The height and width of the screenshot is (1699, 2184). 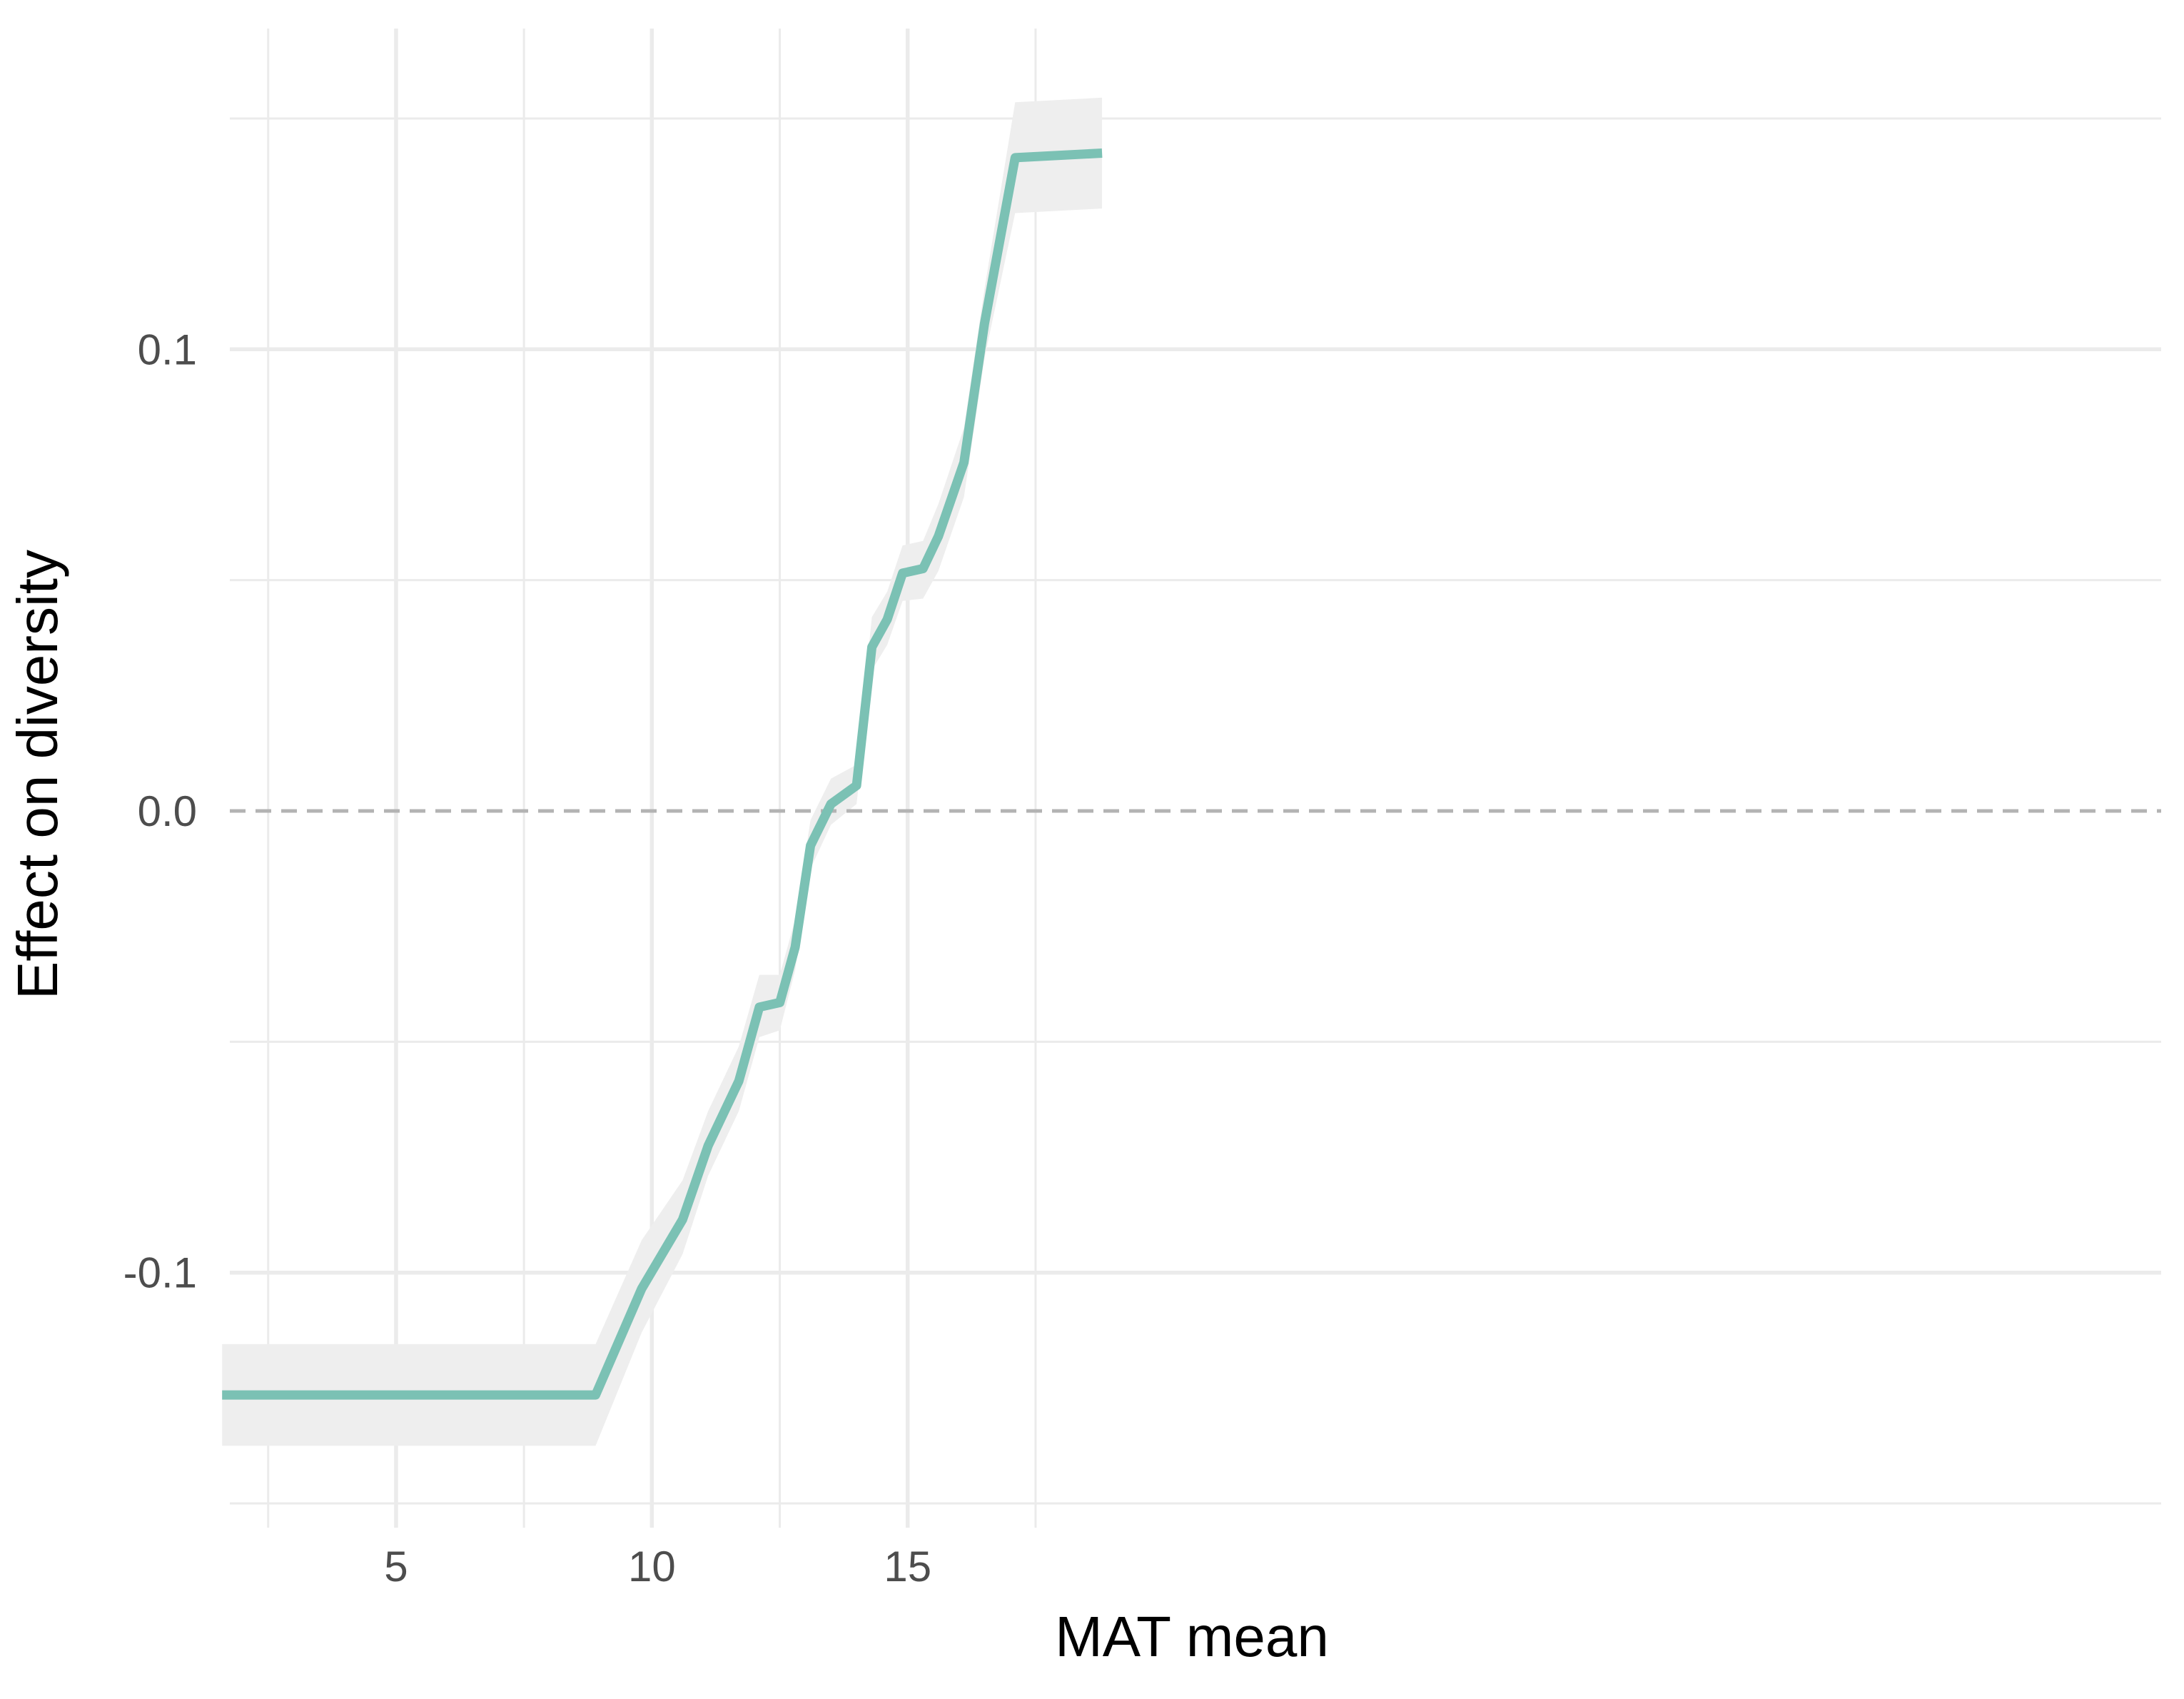 What do you see at coordinates (160, 1273) in the screenshot?
I see `y-tick-label: -0.1` at bounding box center [160, 1273].